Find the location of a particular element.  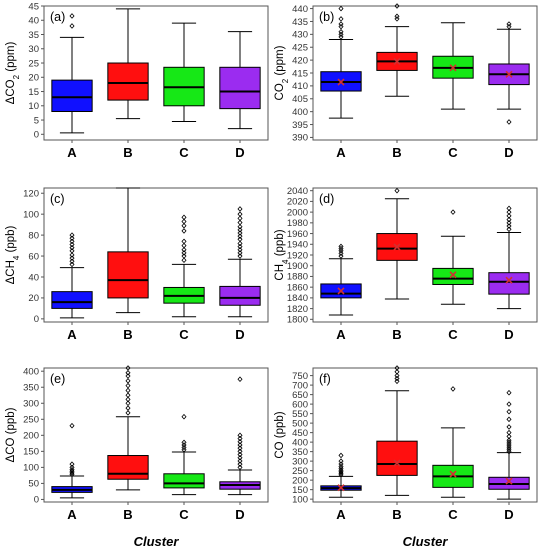

x-axis-label: Cluster is located at coordinates (157, 541).